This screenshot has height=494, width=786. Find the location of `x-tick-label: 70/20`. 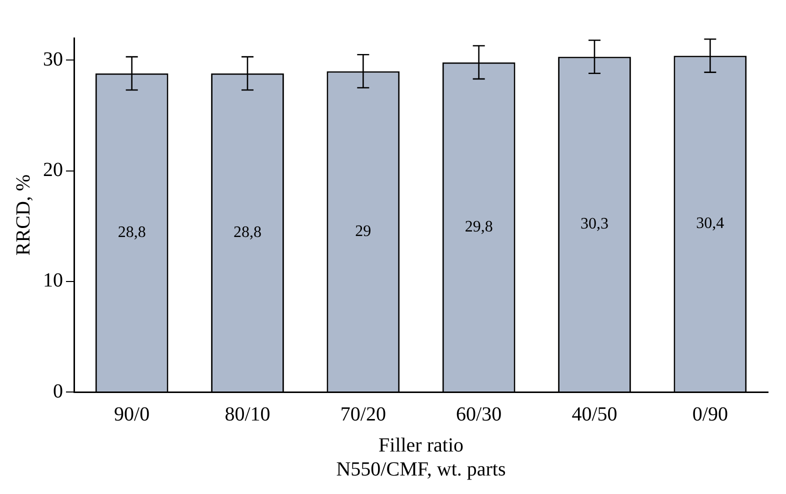

x-tick-label: 70/20 is located at coordinates (363, 414).